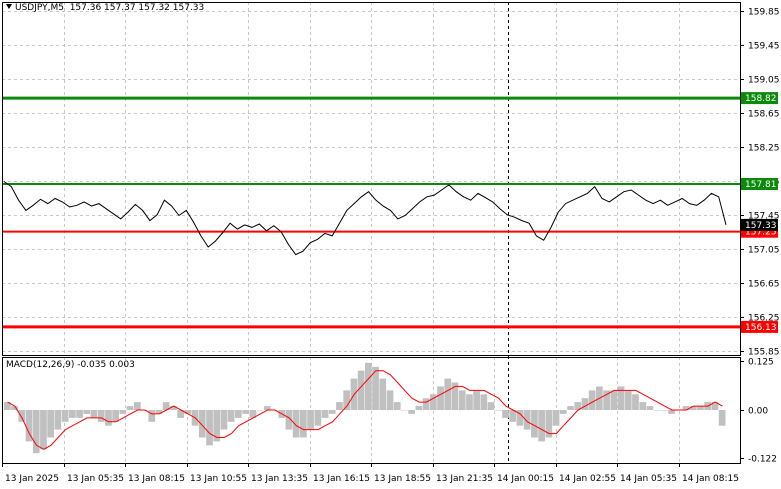 The width and height of the screenshot is (781, 489). I want to click on price-tick-label: 156.65, so click(764, 285).